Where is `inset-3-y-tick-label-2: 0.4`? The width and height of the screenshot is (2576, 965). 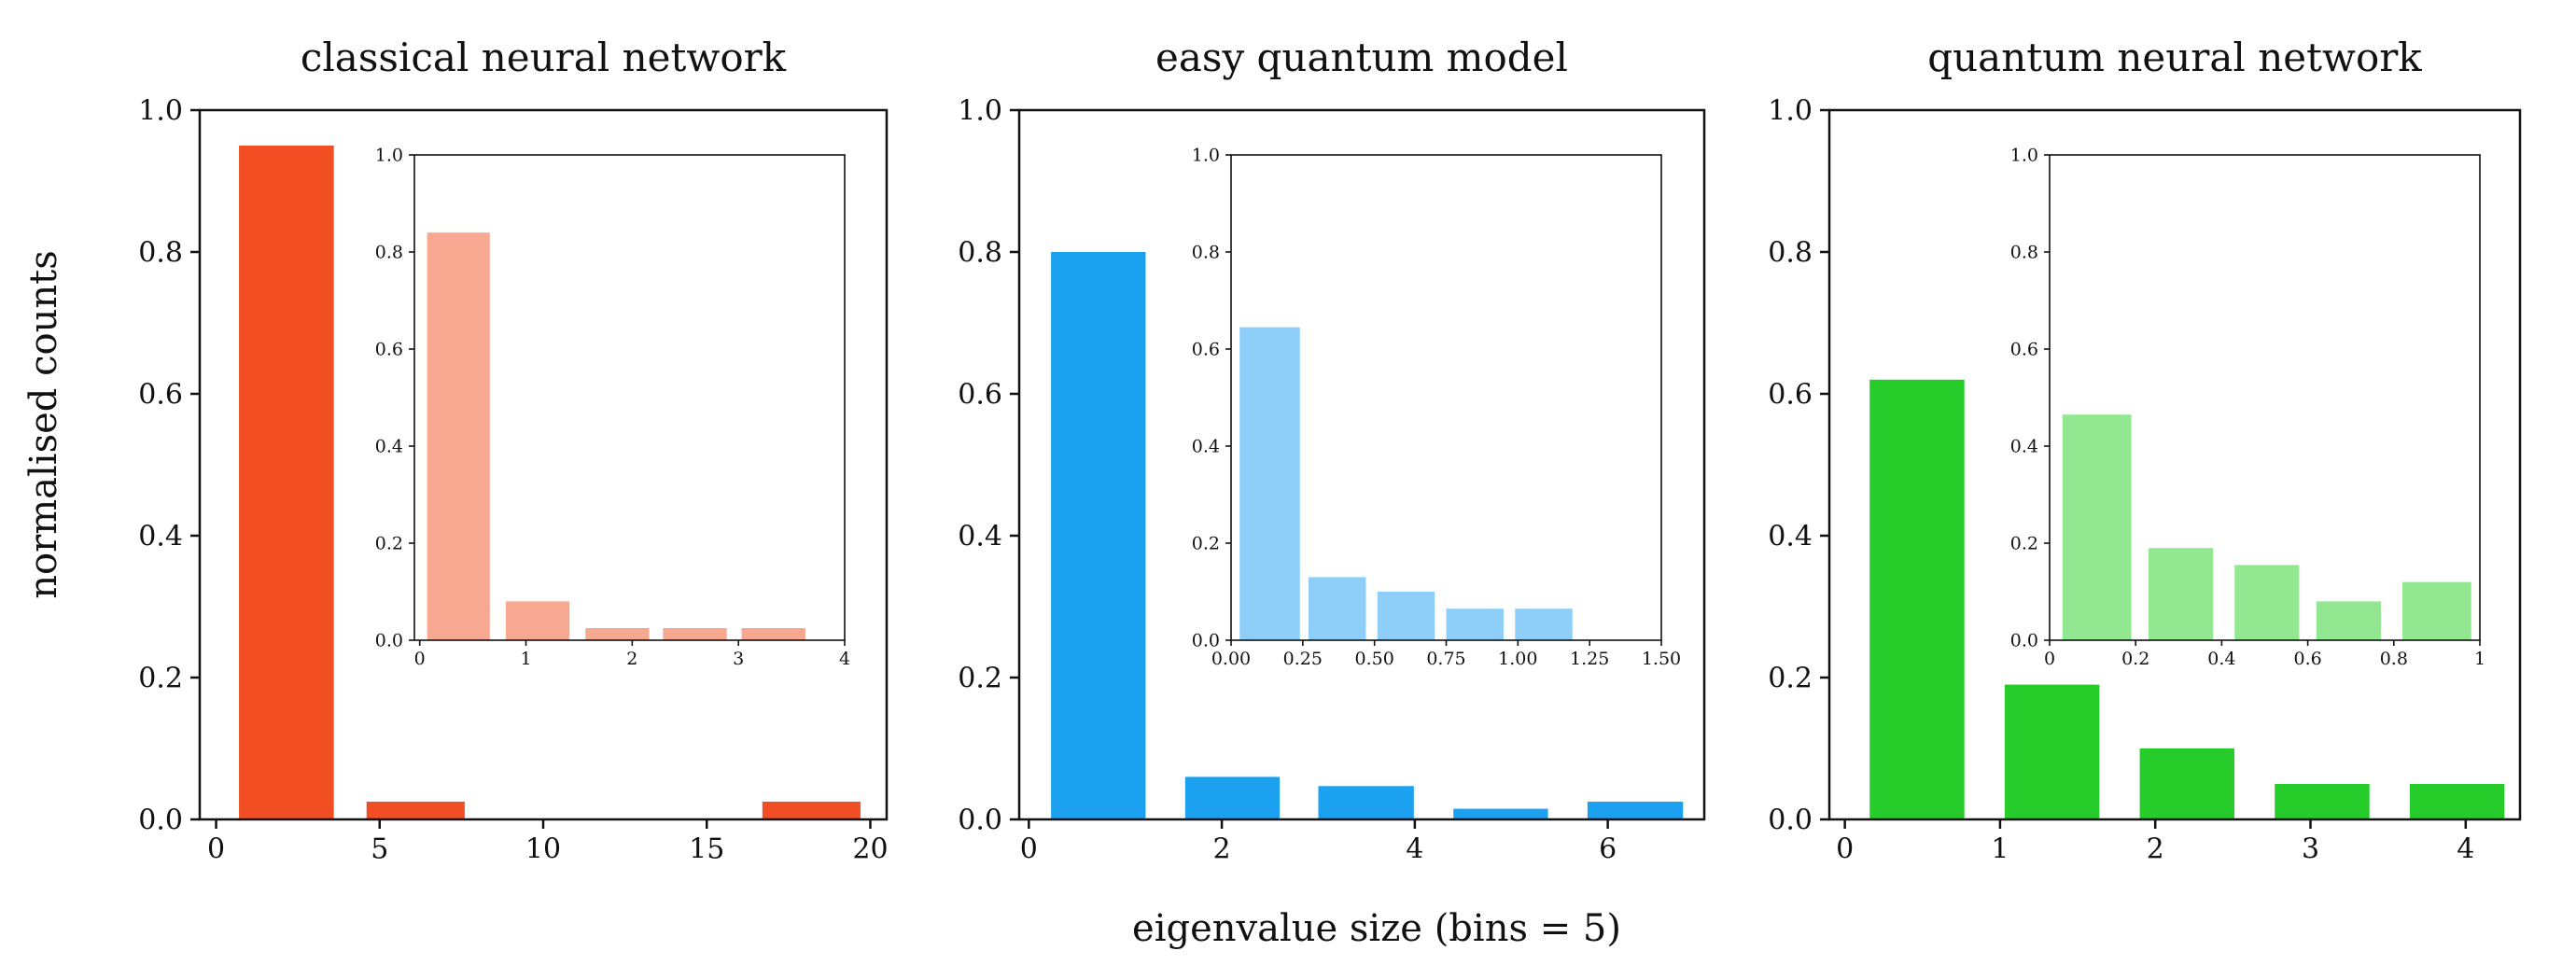
inset-3-y-tick-label-2: 0.4 is located at coordinates (2024, 447).